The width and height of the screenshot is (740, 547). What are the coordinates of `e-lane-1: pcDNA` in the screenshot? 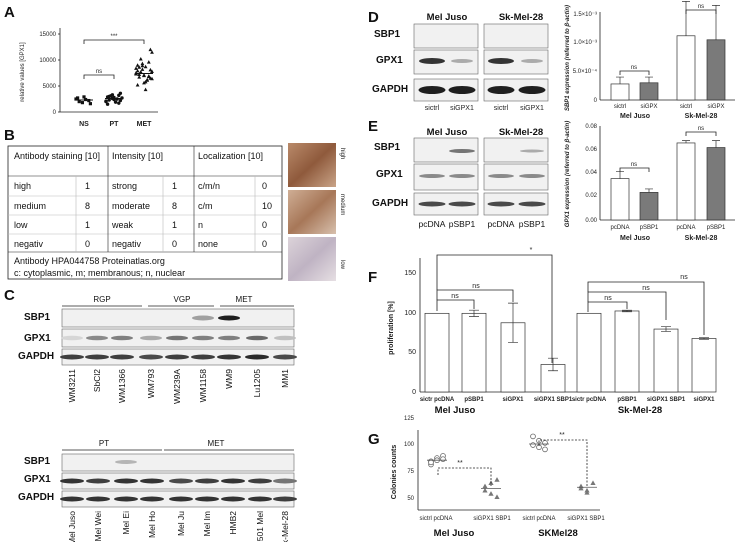 It's located at (432, 224).